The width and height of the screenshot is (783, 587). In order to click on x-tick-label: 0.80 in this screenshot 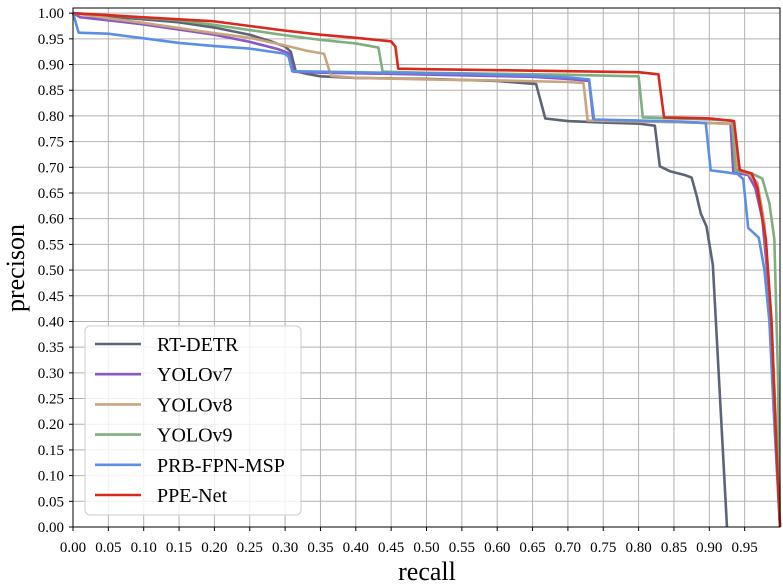, I will do `click(638, 548)`.